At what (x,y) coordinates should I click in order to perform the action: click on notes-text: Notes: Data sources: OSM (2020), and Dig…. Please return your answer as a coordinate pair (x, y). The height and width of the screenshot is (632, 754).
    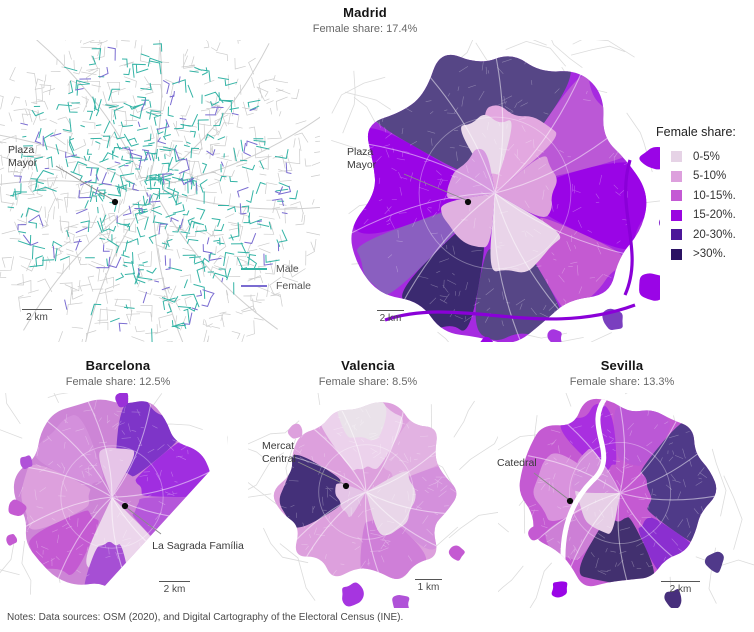
    Looking at the image, I should click on (205, 617).